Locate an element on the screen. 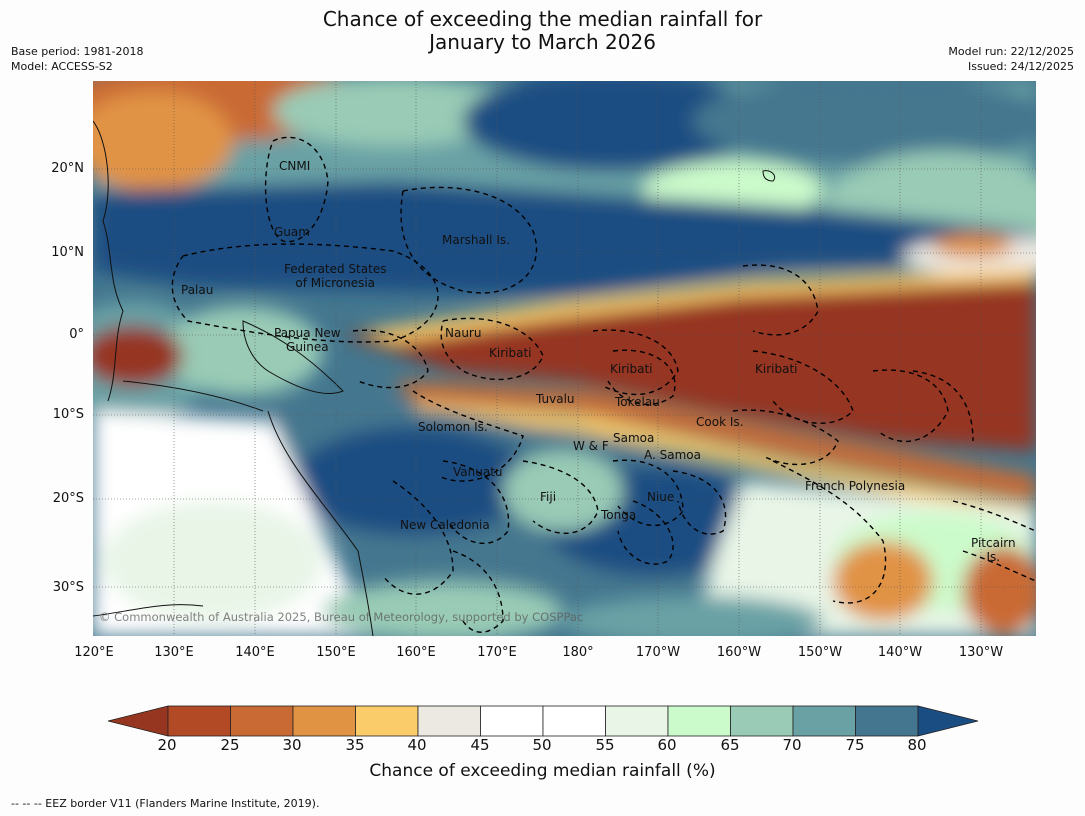  lat-label-10s: 10°S is located at coordinates (68, 414).